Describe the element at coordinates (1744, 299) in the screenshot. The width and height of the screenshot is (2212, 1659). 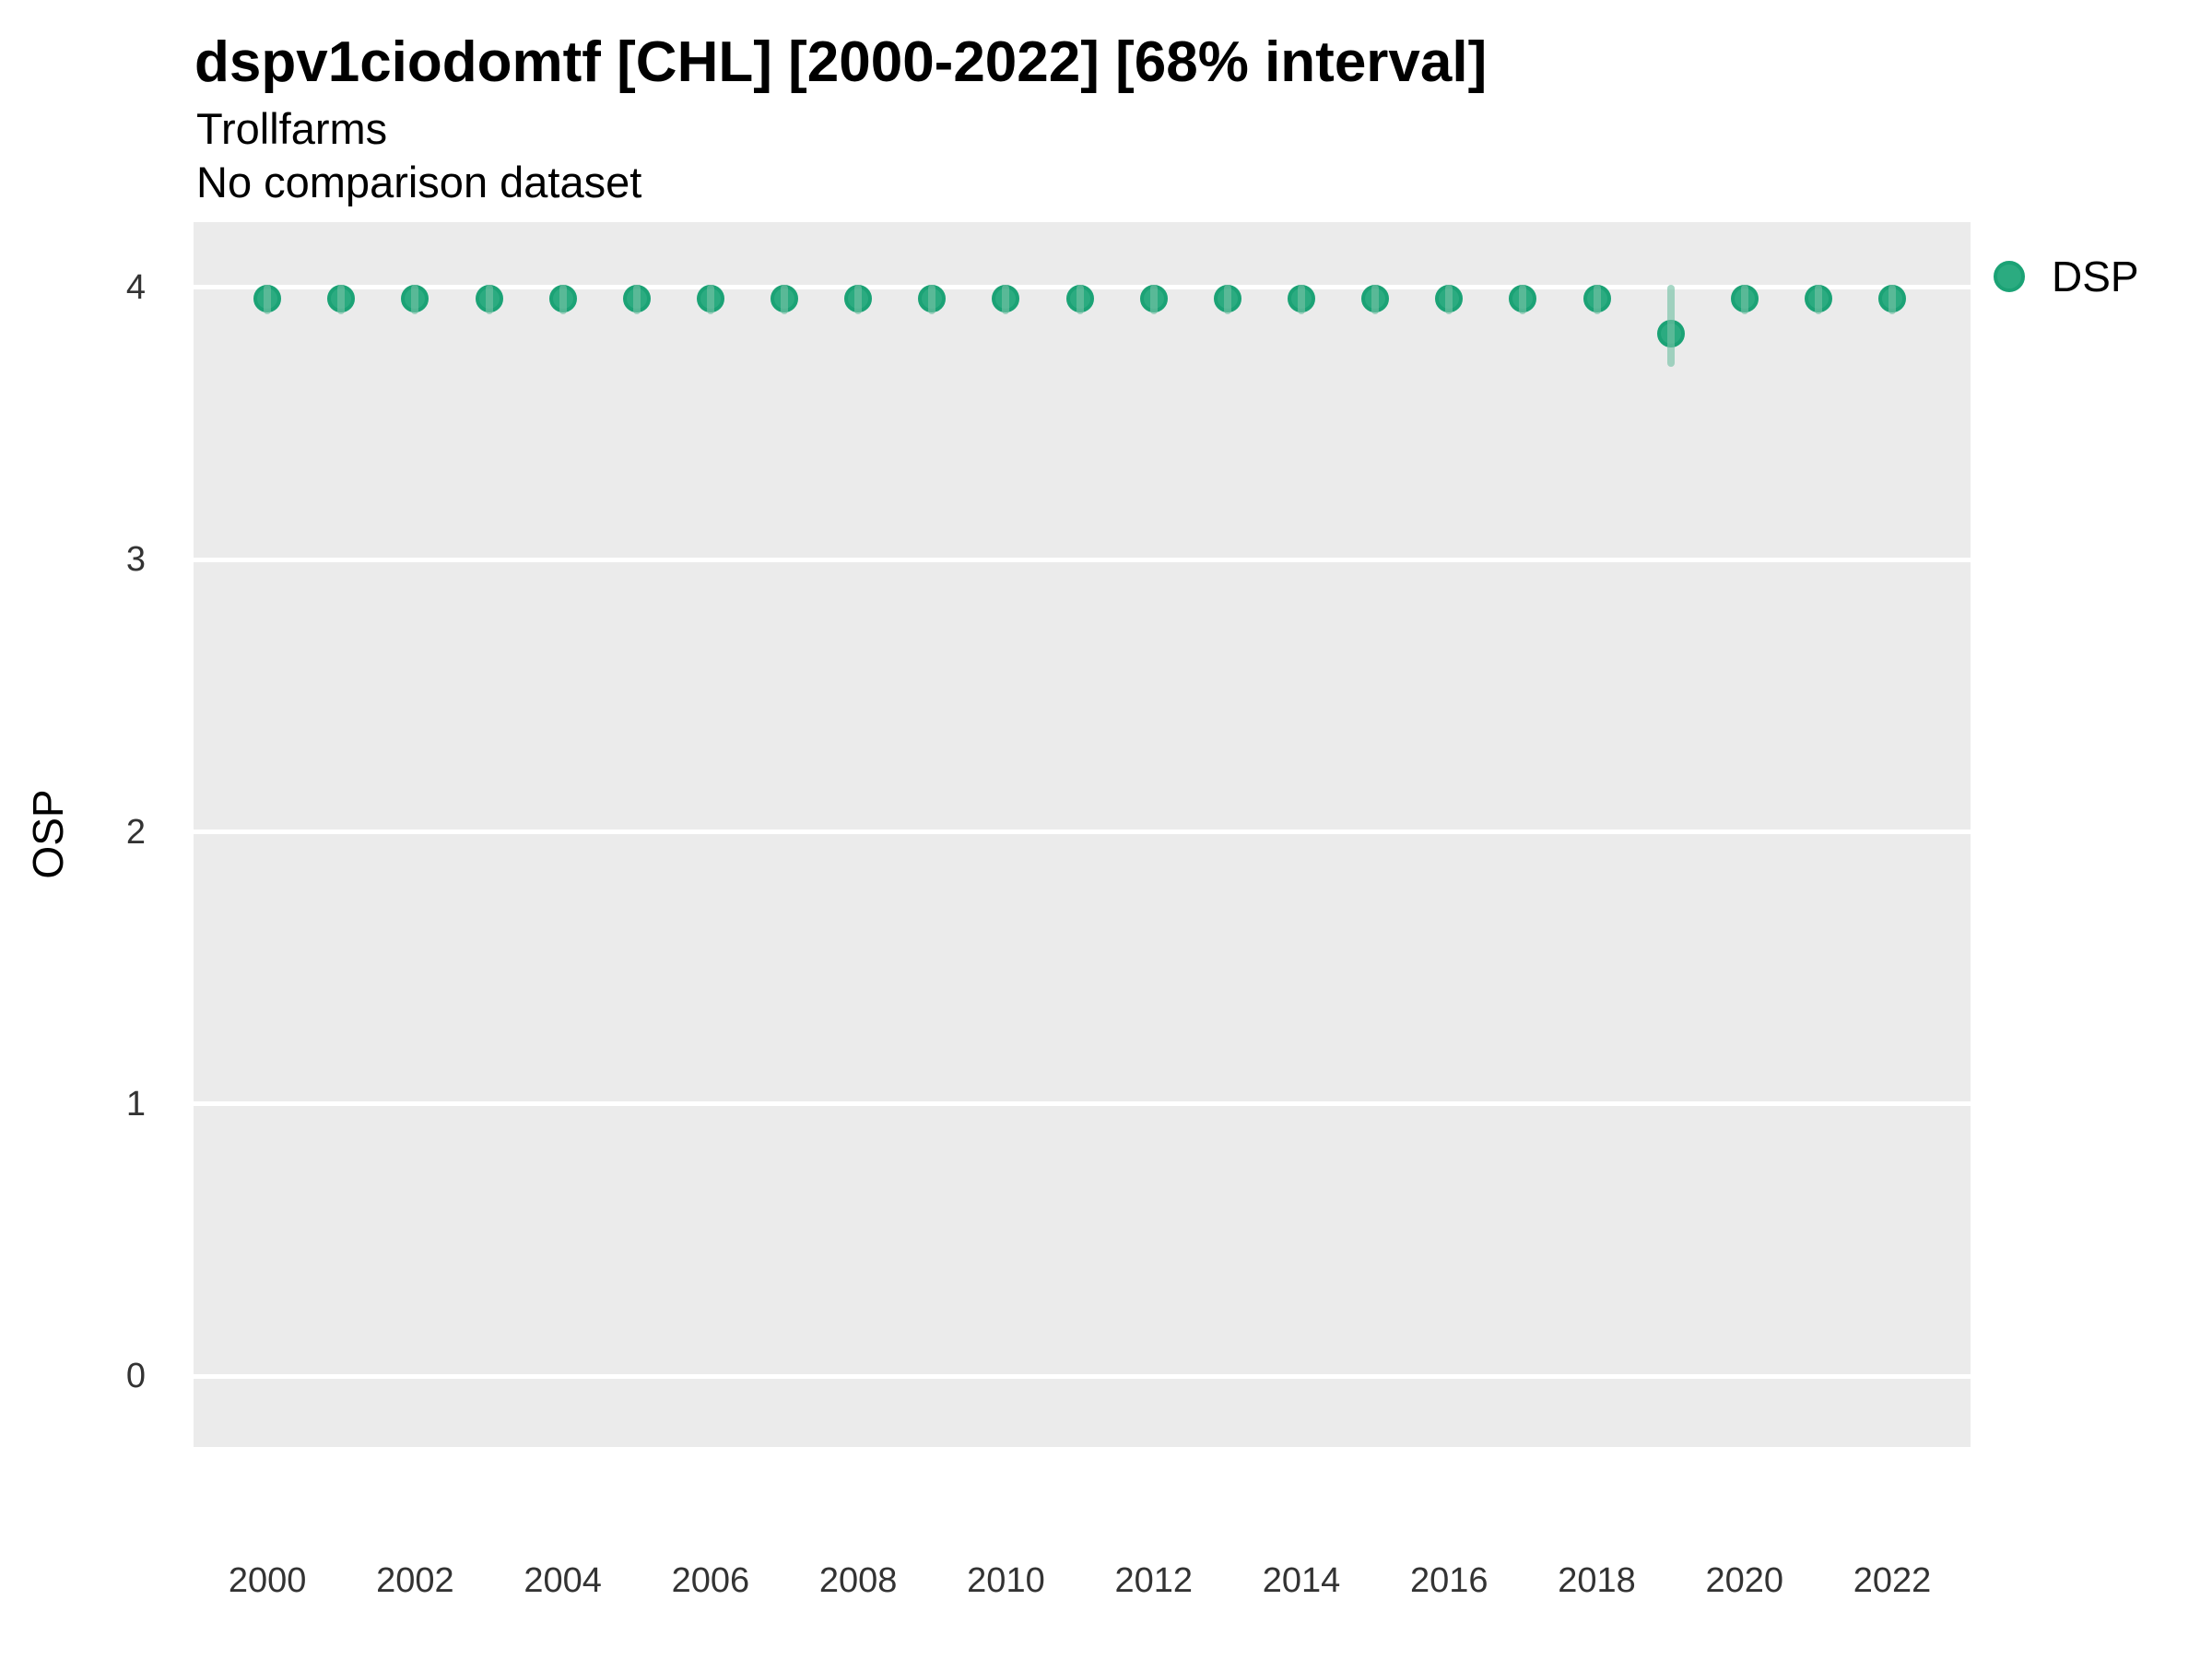
I see `interval-bar-2020` at that location.